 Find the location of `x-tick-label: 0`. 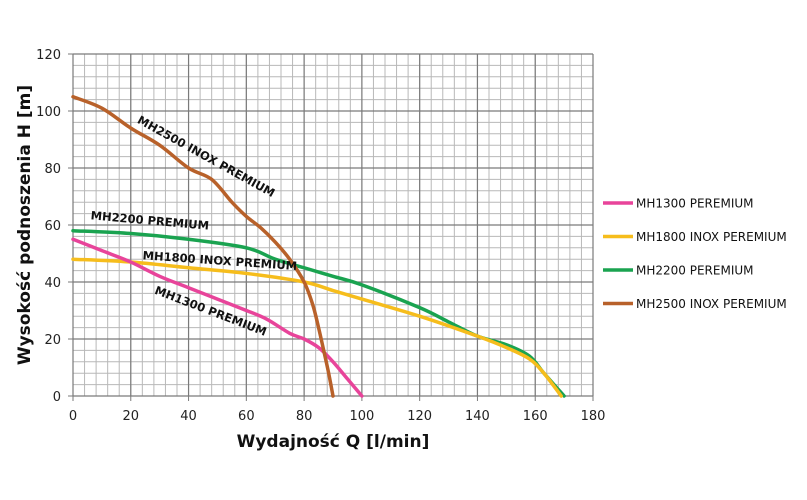

x-tick-label: 0 is located at coordinates (73, 416).